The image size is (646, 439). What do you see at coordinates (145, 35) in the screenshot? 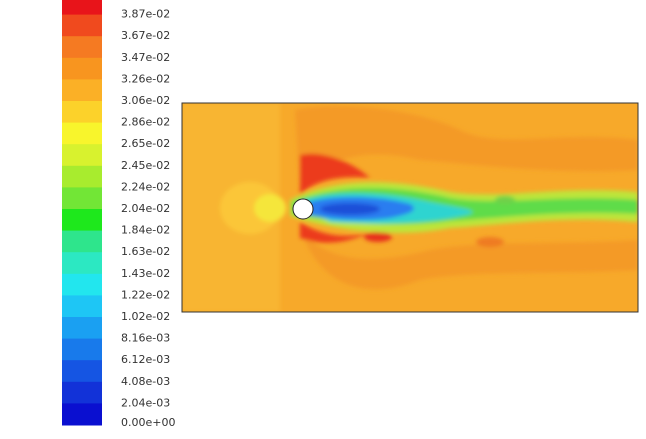
I see `colorbar-label: 3.67e-02` at bounding box center [145, 35].